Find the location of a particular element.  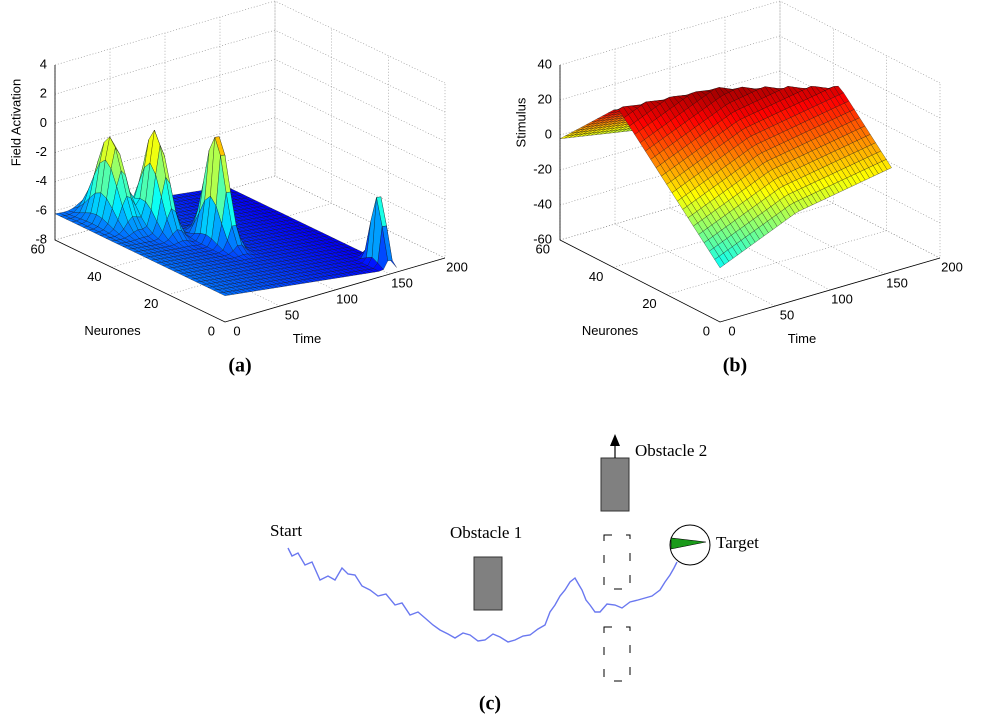

caption: (b) is located at coordinates (735, 366).